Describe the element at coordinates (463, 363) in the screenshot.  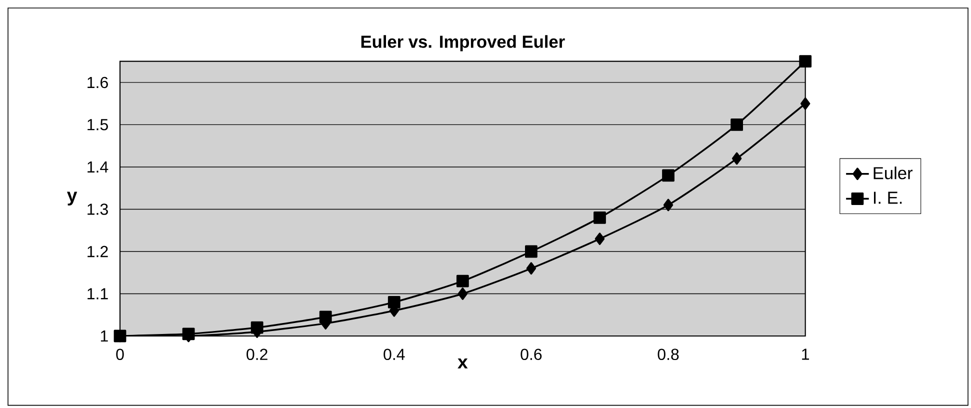
I see `x-axis-title: x` at that location.